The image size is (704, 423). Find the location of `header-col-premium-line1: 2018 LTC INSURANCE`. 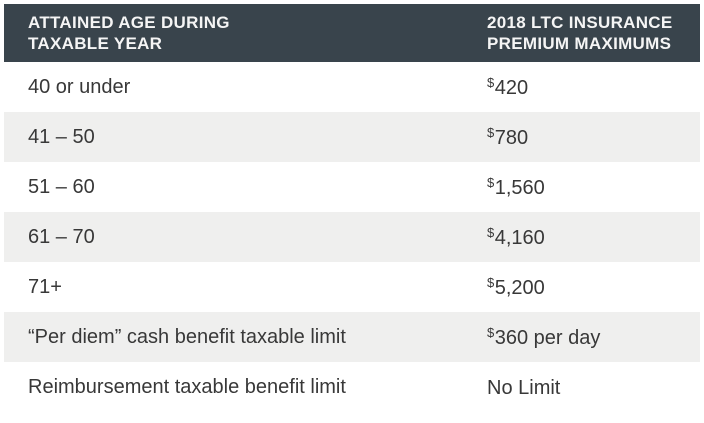

header-col-premium-line1: 2018 LTC INSURANCE is located at coordinates (580, 22).